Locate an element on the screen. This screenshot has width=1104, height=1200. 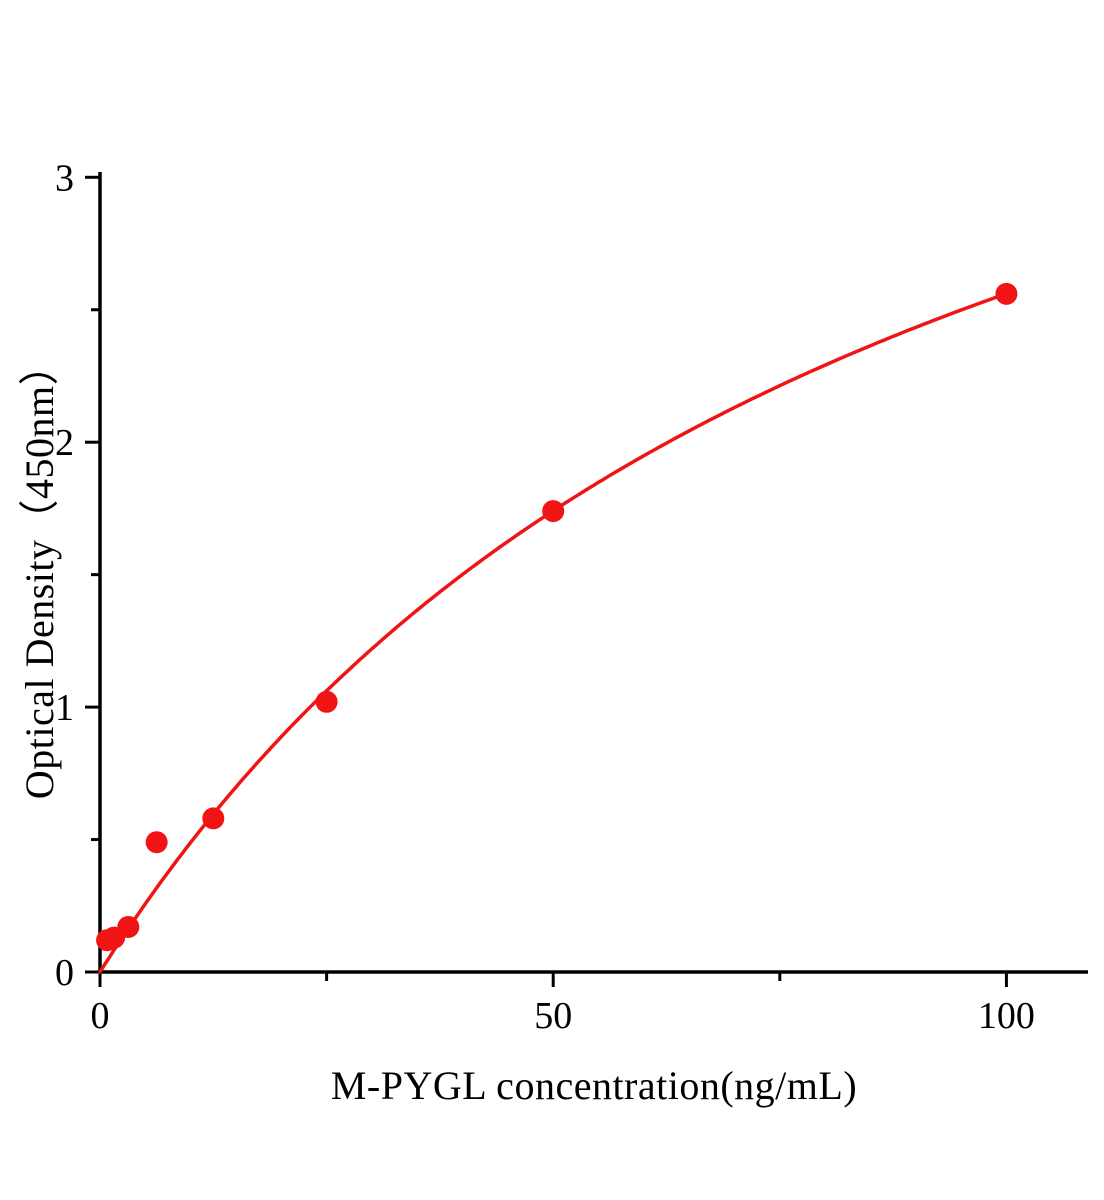
y-tick-label: 1 is located at coordinates (64, 708).